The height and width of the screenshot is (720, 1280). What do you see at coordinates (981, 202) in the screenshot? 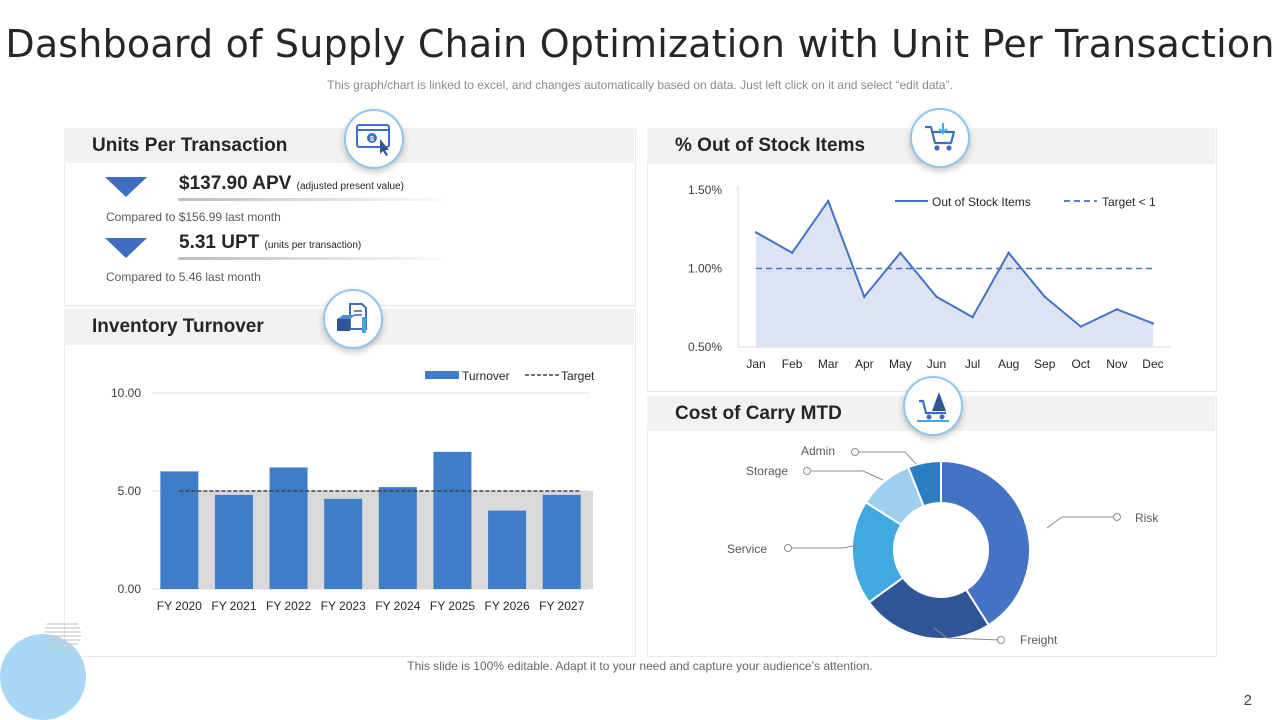
I see `legend-stock-label: Out of Stock Items` at bounding box center [981, 202].